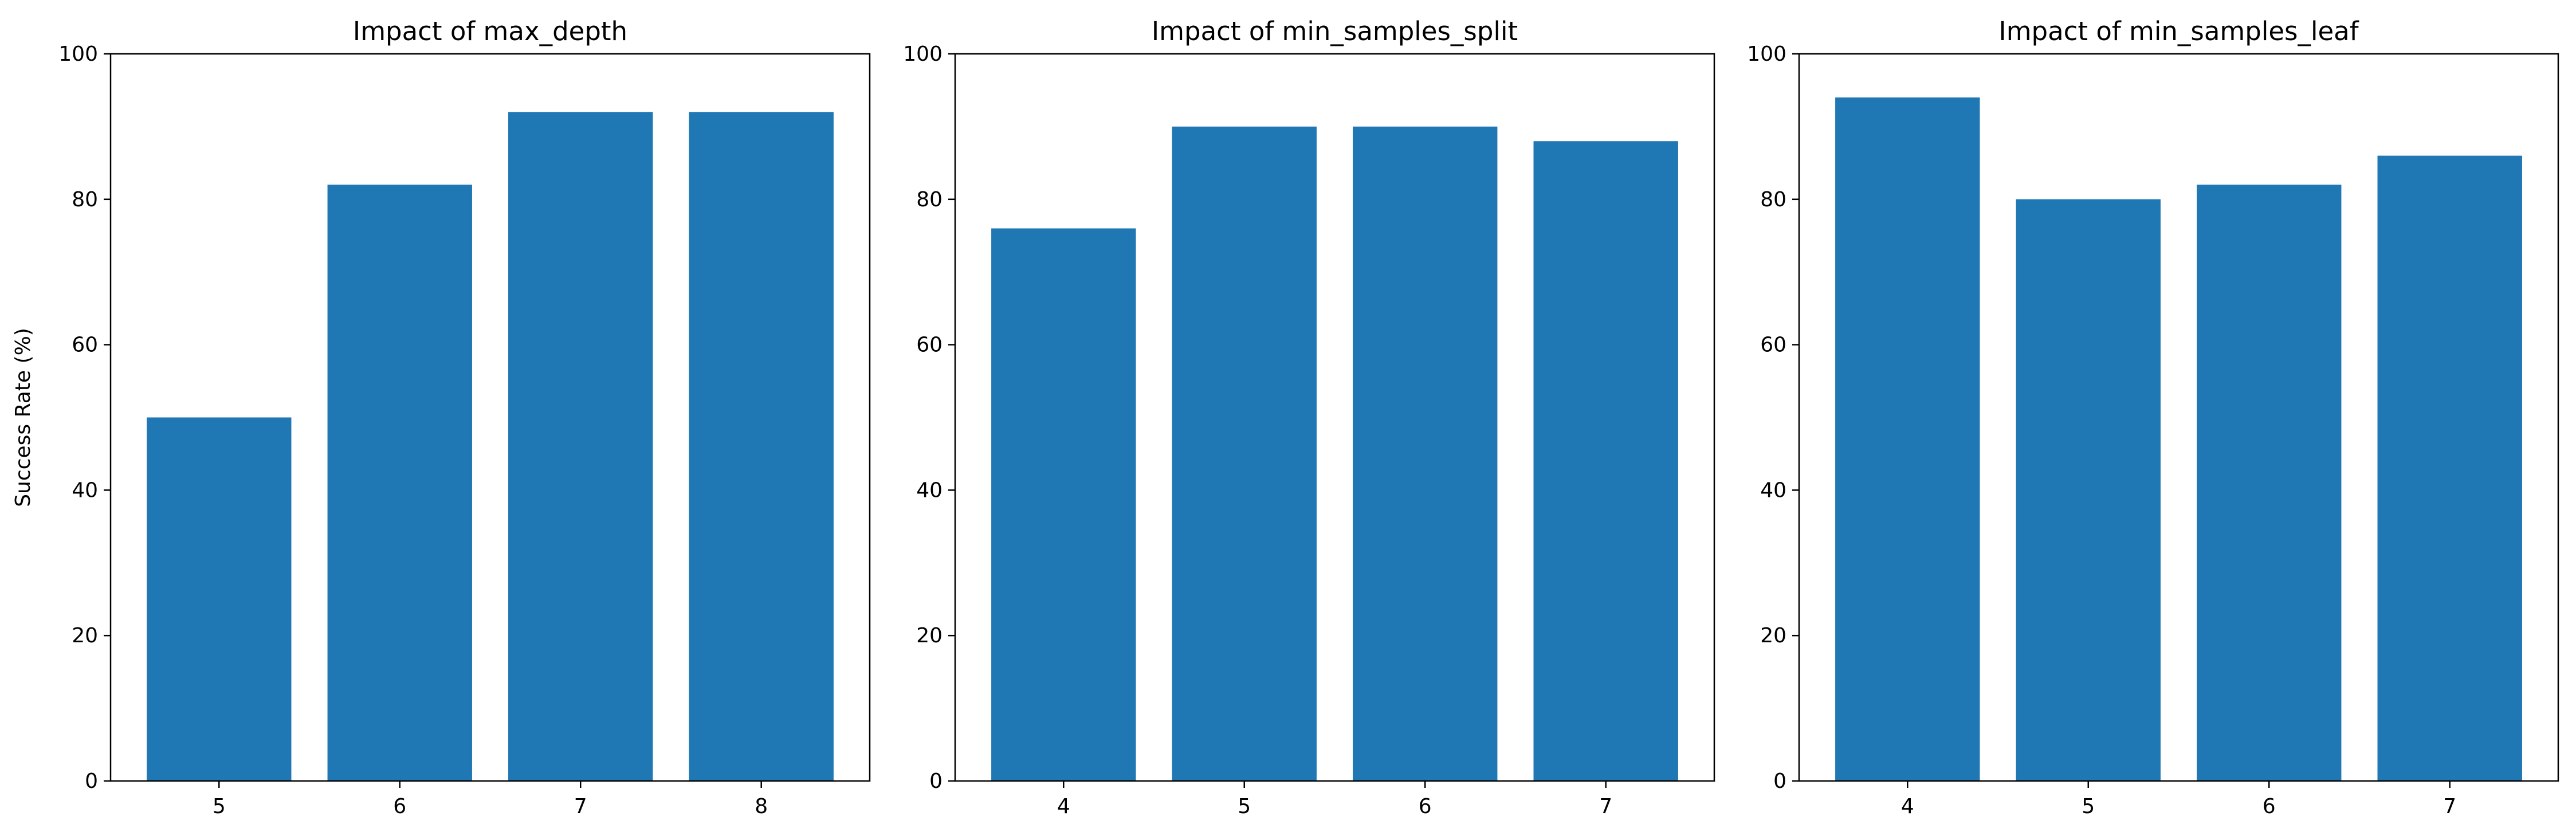 Image resolution: width=2576 pixels, height=840 pixels. What do you see at coordinates (1335, 31) in the screenshot?
I see `chart-title: Impact of min_samples_split` at bounding box center [1335, 31].